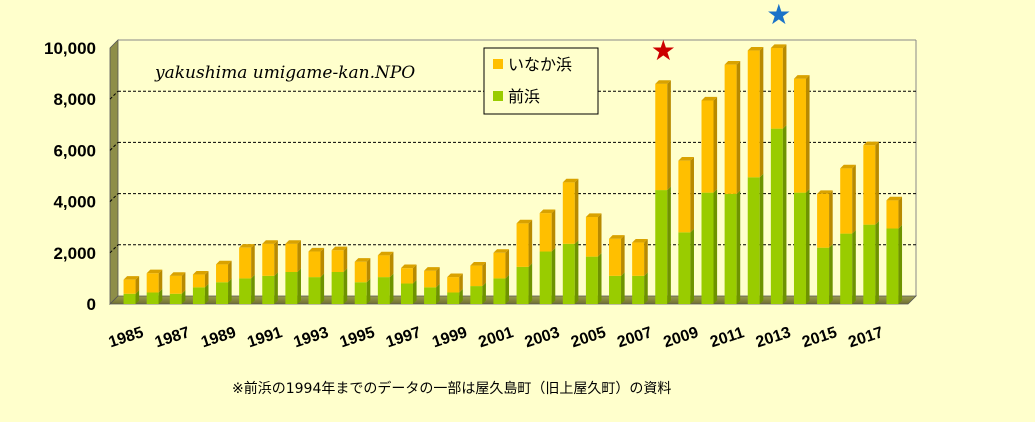 The width and height of the screenshot is (1035, 422). What do you see at coordinates (588, 337) in the screenshot?
I see `x-tick-label: 2005` at bounding box center [588, 337].